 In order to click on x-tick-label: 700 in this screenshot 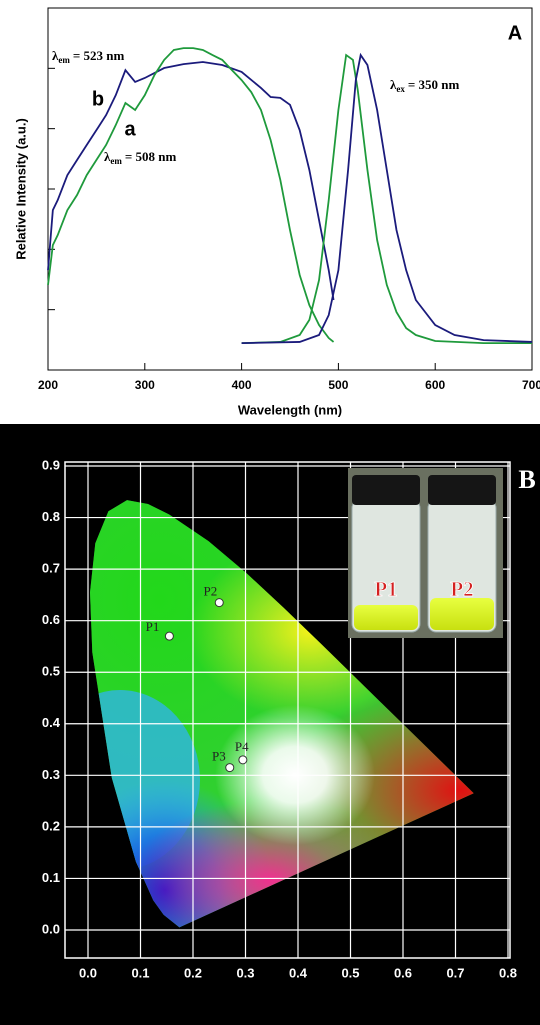, I will do `click(531, 385)`.